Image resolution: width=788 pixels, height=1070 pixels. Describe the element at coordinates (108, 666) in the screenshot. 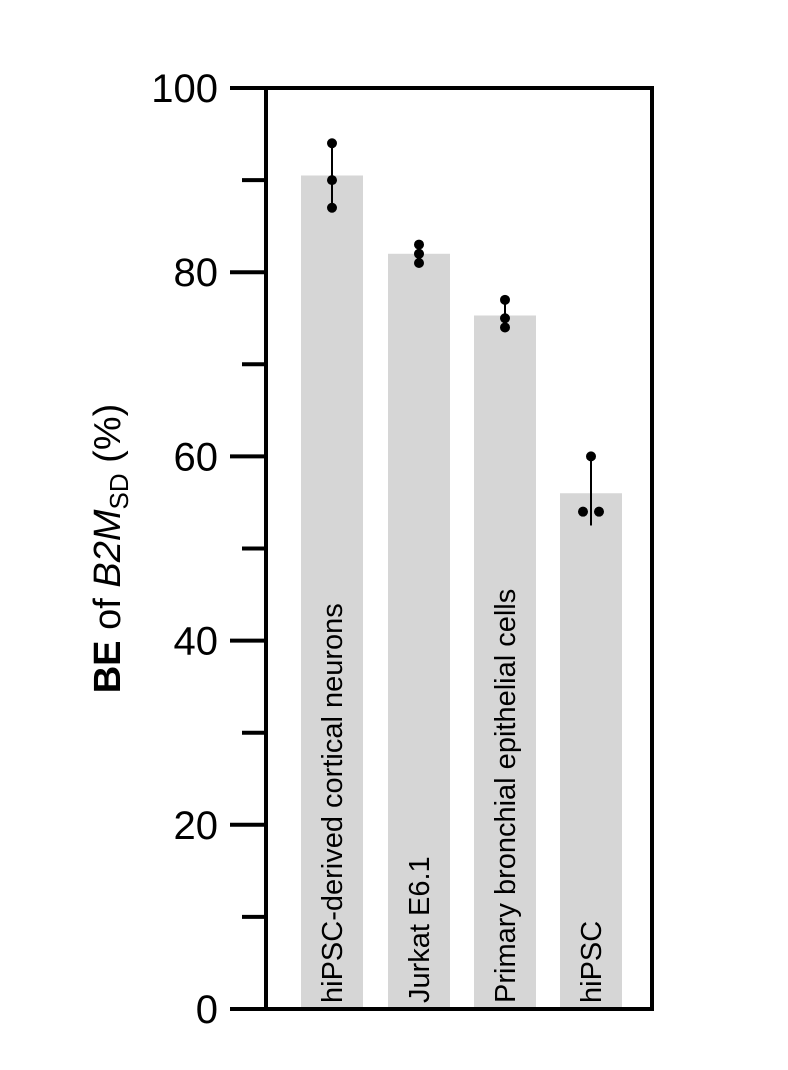

I see `y-axis-label-bold: BE` at that location.